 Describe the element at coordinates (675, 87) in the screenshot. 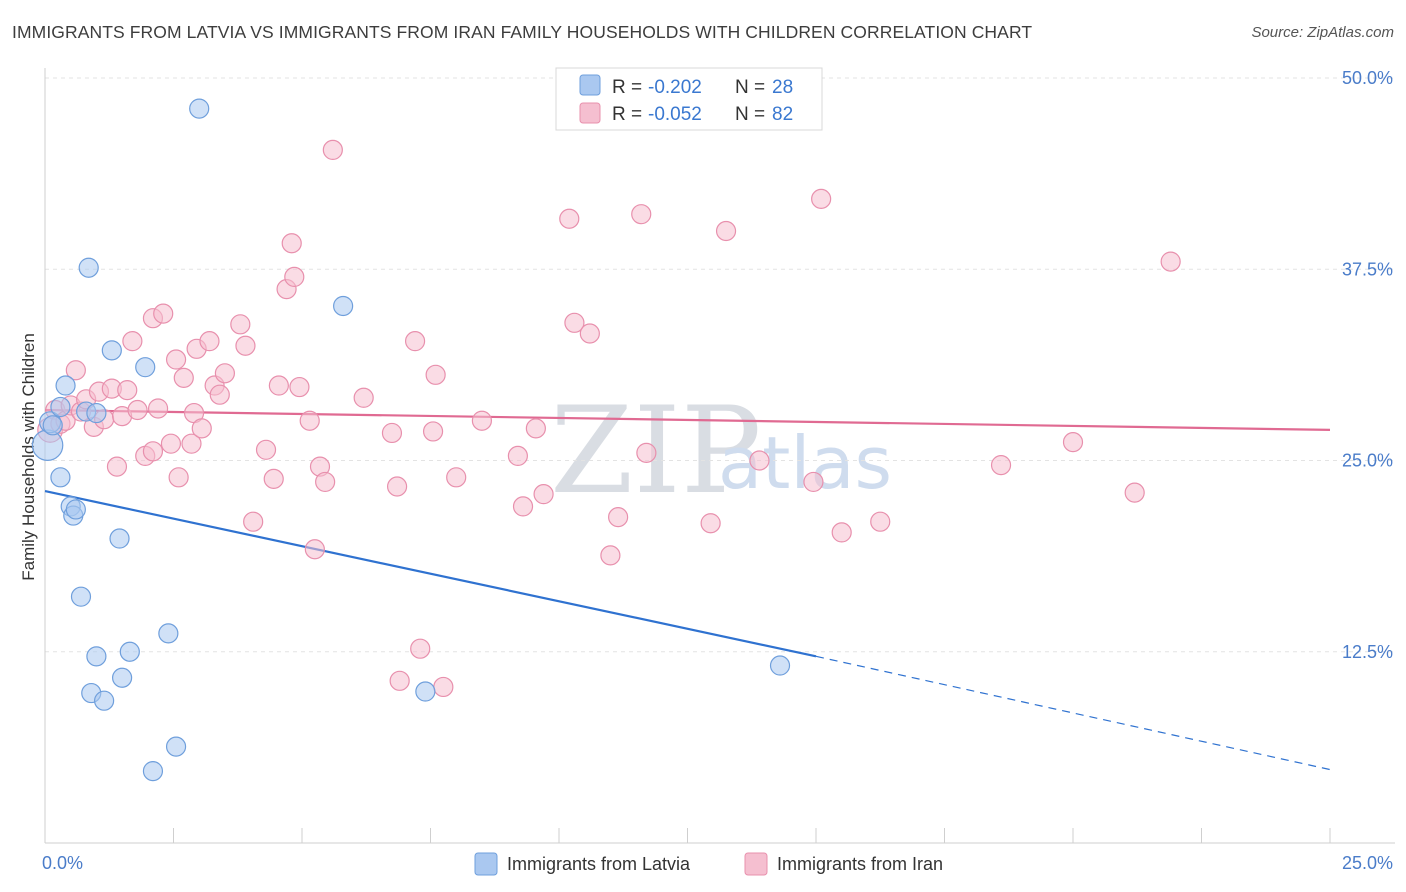

I see `legend-r-value-latvia: -0.202` at that location.